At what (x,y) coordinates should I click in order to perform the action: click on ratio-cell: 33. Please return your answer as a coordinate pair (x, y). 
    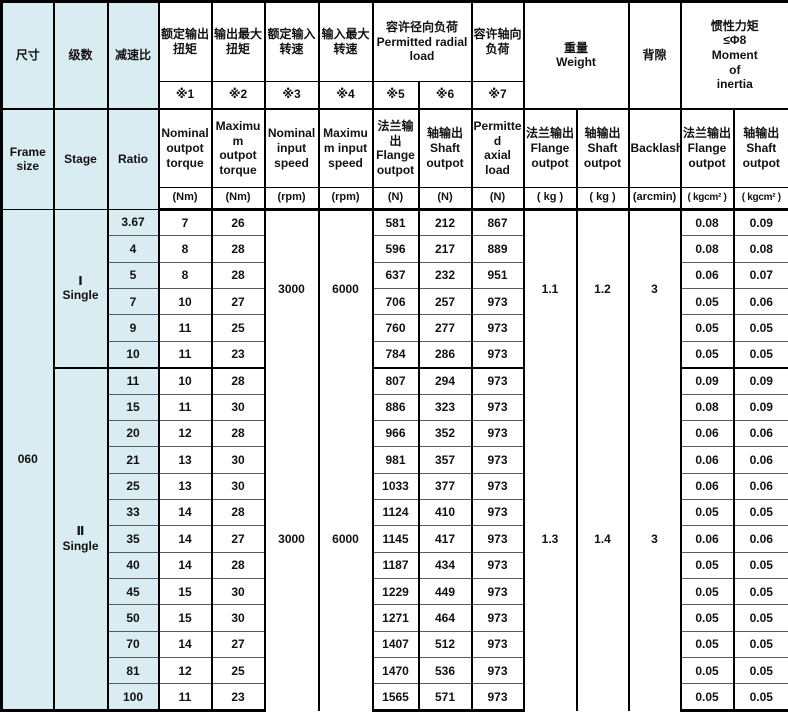
    Looking at the image, I should click on (133, 512).